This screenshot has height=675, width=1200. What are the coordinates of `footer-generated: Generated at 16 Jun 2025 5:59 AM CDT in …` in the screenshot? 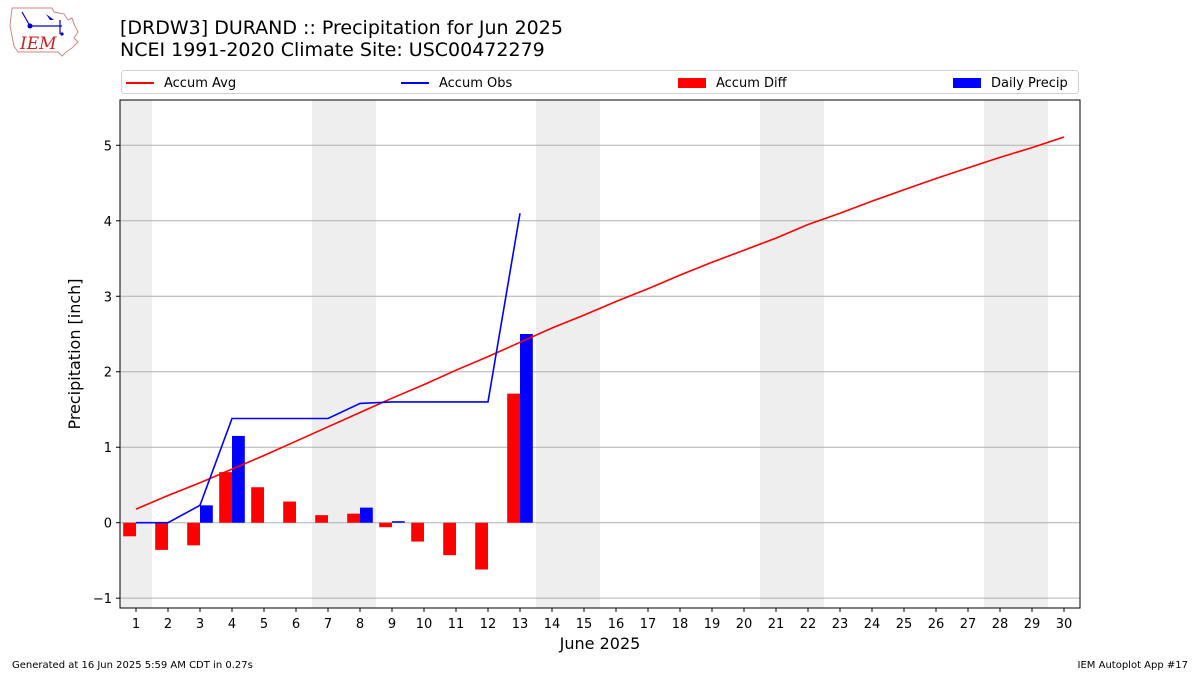 It's located at (132, 665).